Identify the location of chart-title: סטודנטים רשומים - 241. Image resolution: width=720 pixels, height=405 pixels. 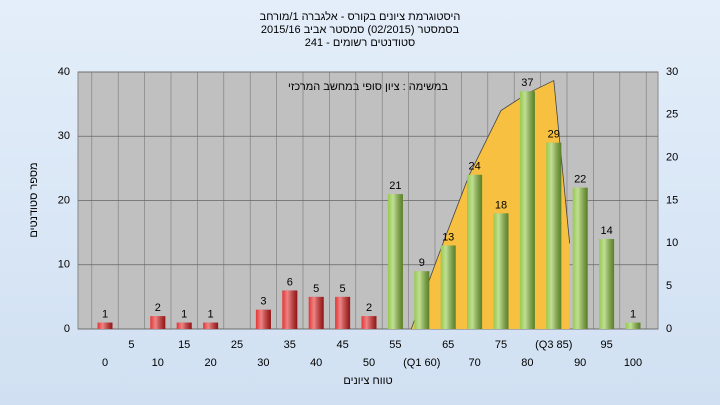
(360, 43).